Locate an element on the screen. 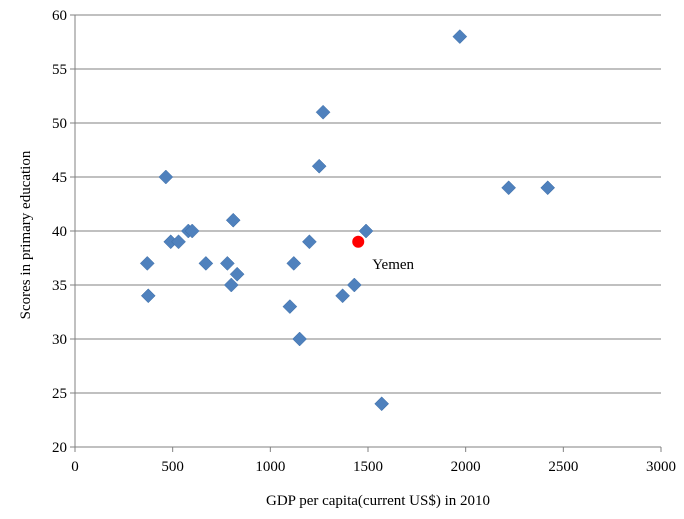  x-tick-label: 1000 is located at coordinates (270, 467).